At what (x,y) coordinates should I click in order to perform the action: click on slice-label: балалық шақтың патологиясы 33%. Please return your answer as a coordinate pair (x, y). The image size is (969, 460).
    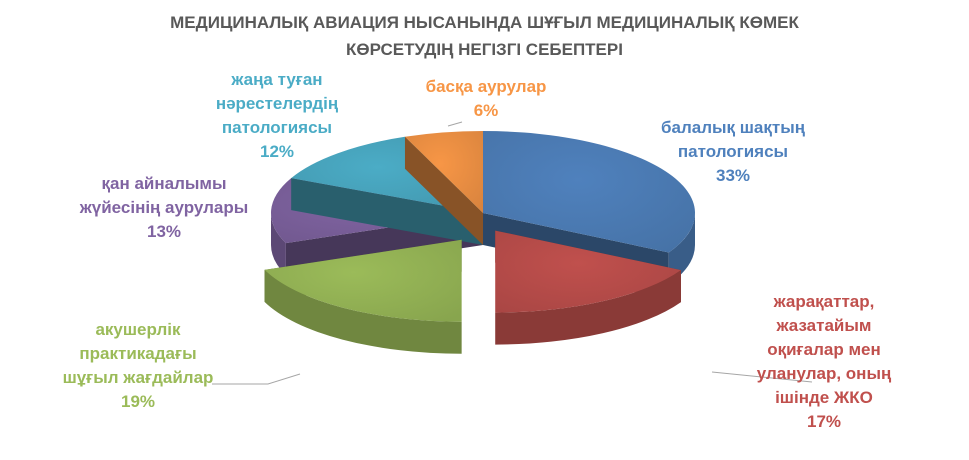
    Looking at the image, I should click on (733, 152).